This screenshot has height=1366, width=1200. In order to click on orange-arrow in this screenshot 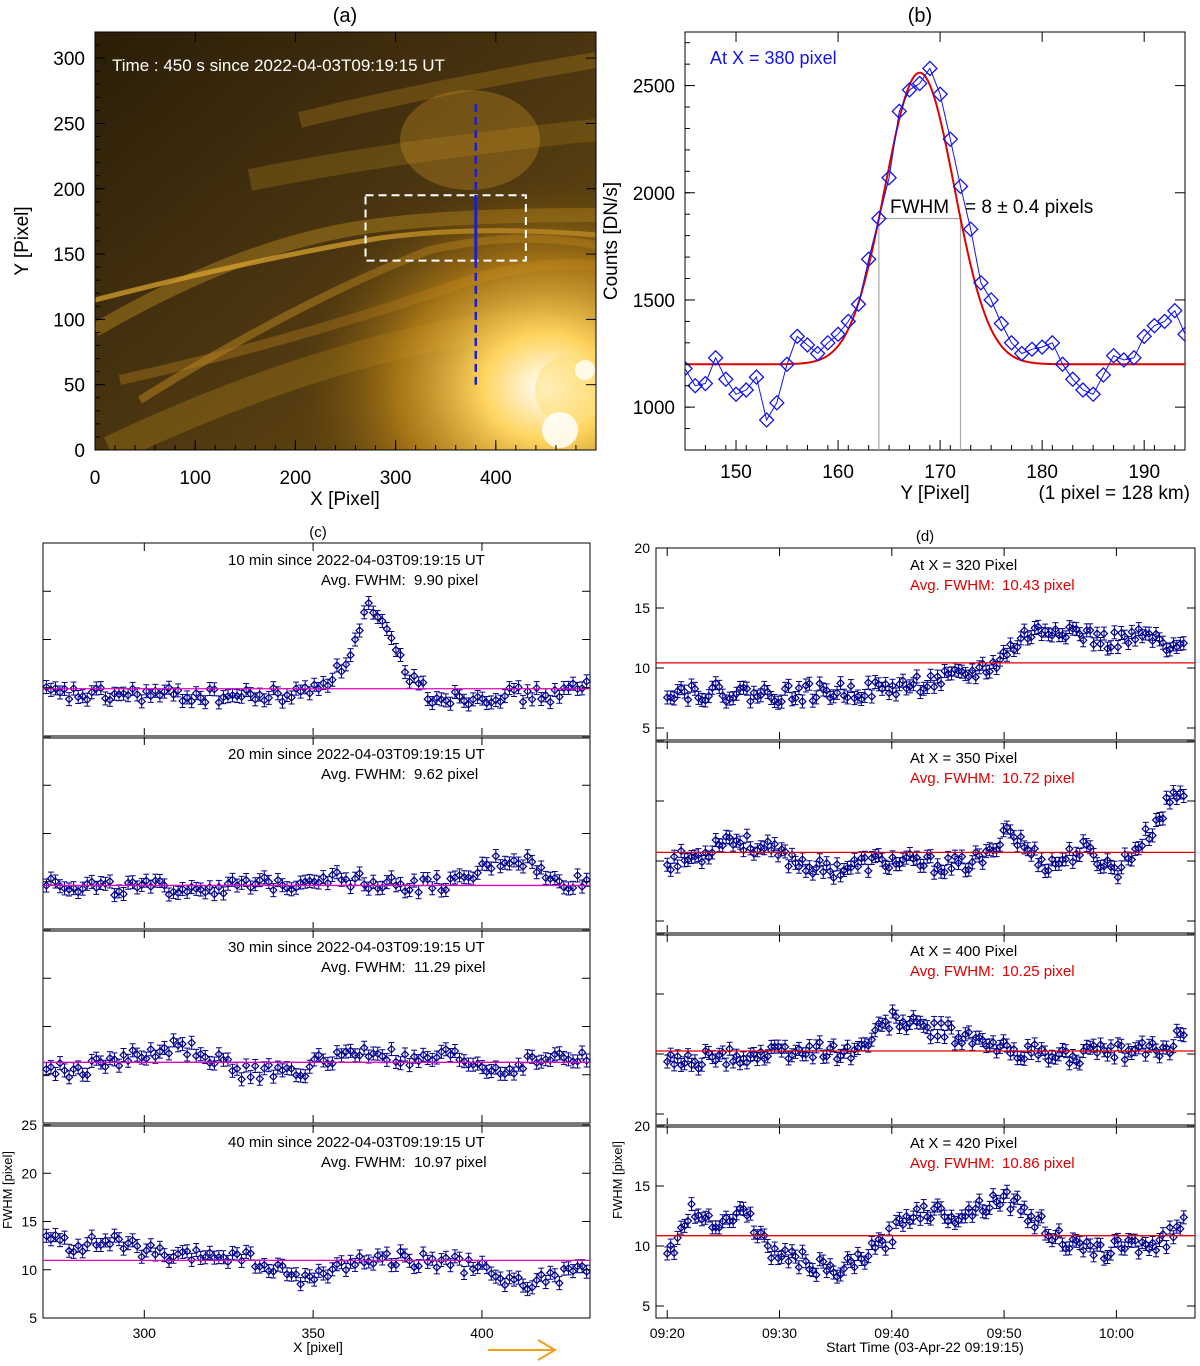, I will do `click(522, 1350)`.